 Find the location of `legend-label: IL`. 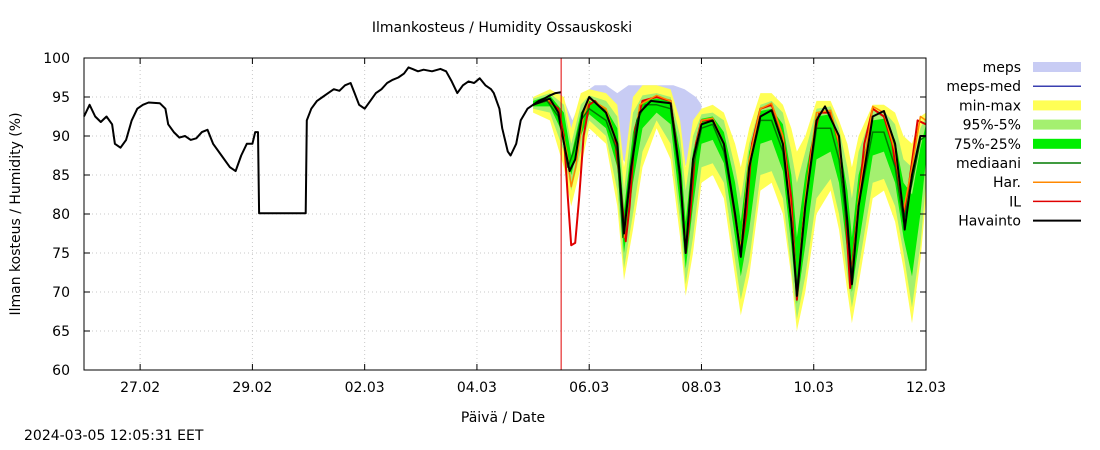

legend-label: IL is located at coordinates (1015, 202).